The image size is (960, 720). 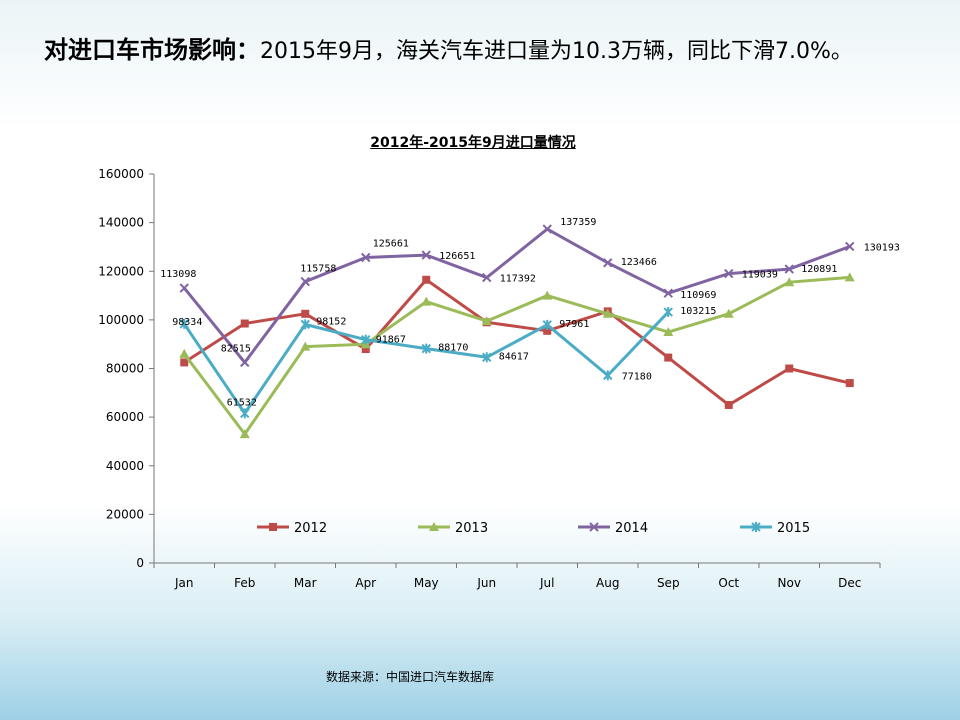 I want to click on data-label-2015: 98334, so click(x=187, y=322).